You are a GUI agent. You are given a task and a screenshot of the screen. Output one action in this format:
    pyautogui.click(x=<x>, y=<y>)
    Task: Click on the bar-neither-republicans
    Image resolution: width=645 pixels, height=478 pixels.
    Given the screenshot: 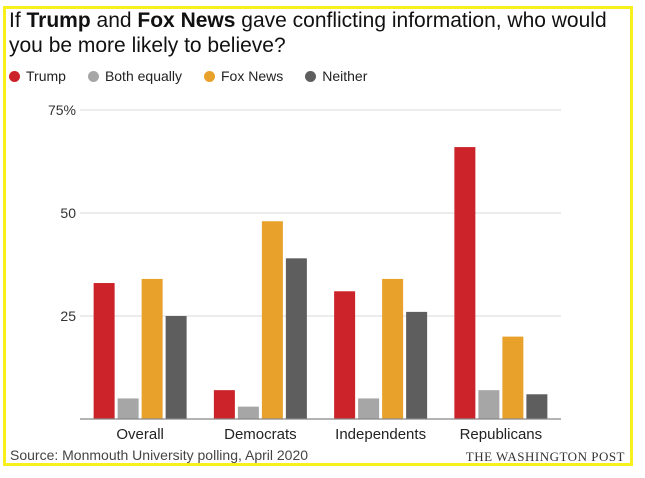 What is the action you would take?
    pyautogui.click(x=537, y=406)
    